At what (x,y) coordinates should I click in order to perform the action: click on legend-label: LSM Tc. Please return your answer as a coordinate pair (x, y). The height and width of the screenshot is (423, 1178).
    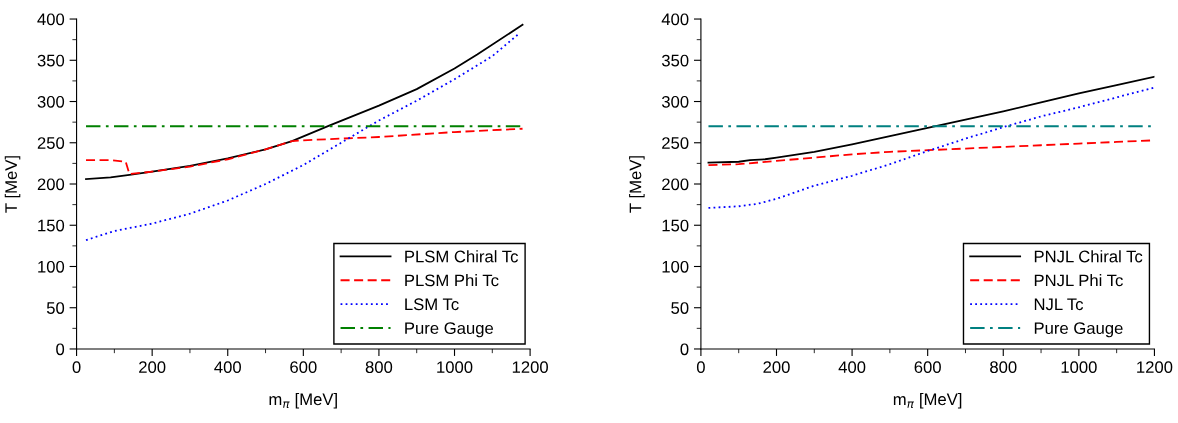
    Looking at the image, I should click on (432, 304).